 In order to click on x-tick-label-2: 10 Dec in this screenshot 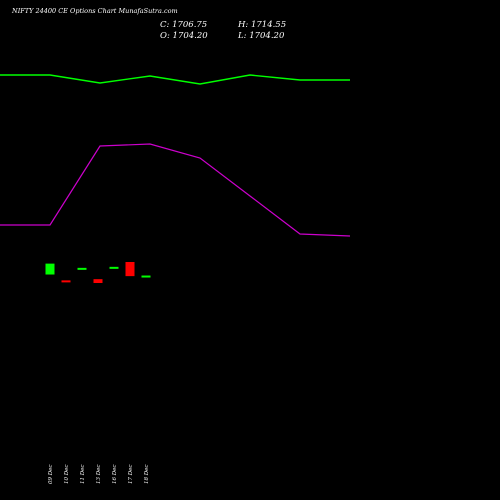, I will do `click(67, 475)`.